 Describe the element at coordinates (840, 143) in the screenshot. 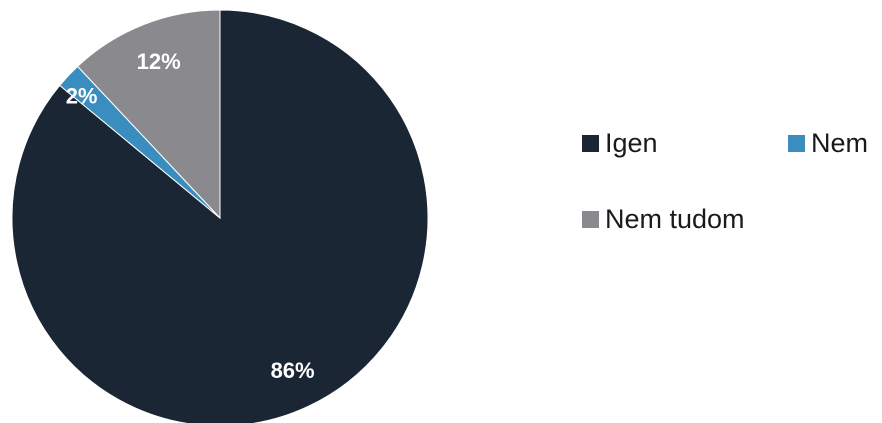

I see `legend-label-nem: Nem` at that location.